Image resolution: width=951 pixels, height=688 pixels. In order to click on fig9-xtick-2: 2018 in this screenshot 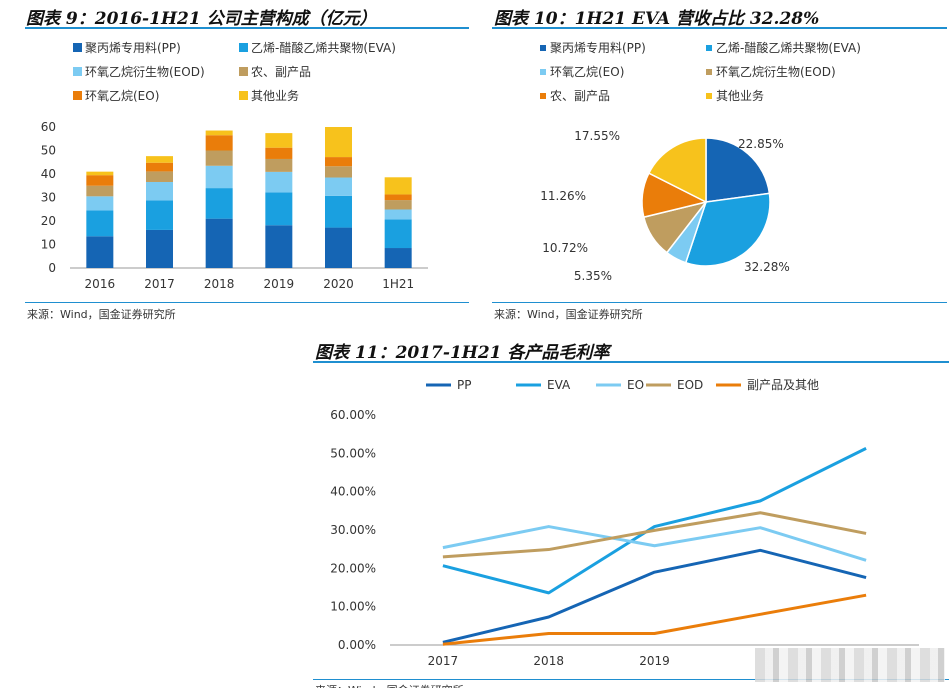, I will do `click(219, 284)`.